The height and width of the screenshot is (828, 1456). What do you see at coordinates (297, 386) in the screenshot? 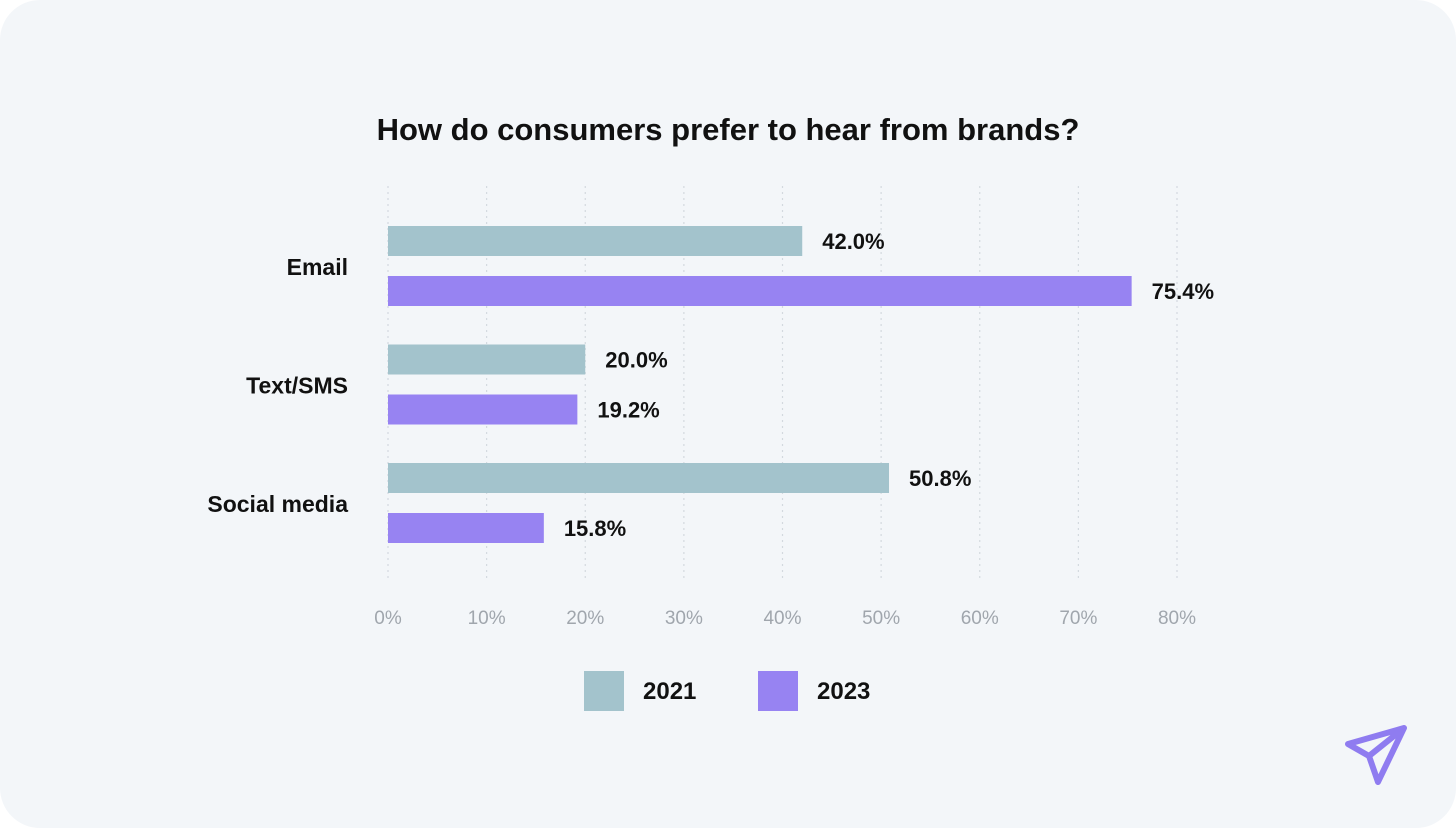
I see `category-label: Text/SMS` at bounding box center [297, 386].